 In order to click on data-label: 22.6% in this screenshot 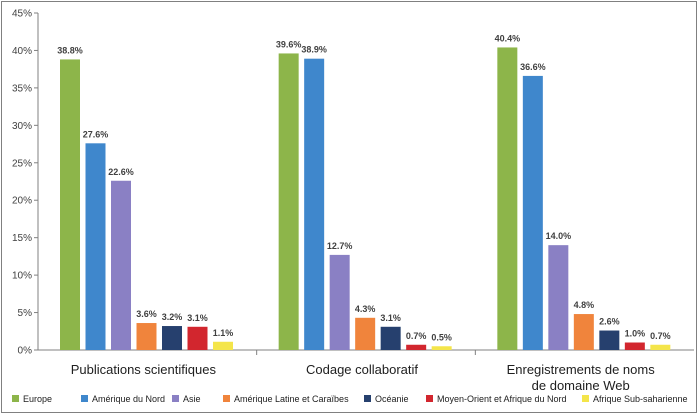, I will do `click(121, 172)`.